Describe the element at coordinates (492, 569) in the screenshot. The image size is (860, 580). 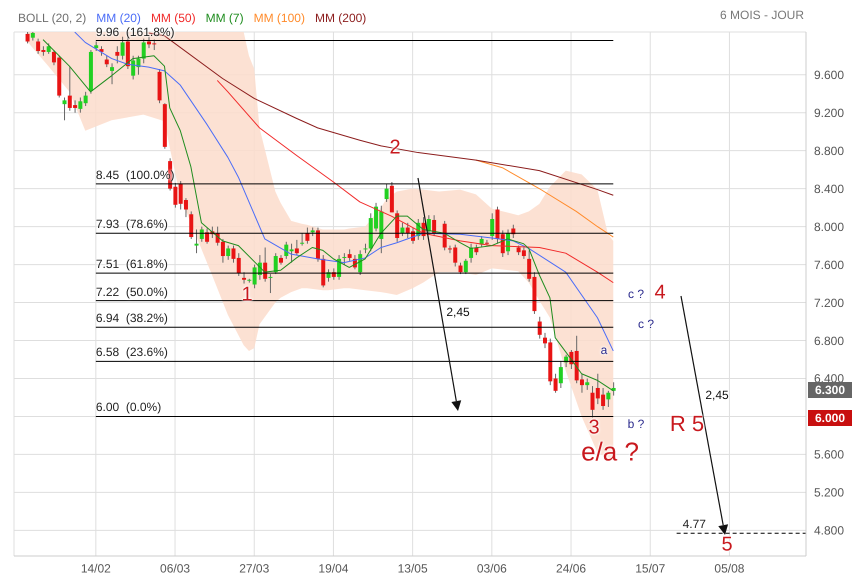
I see `x-tick-label: 03/06` at that location.